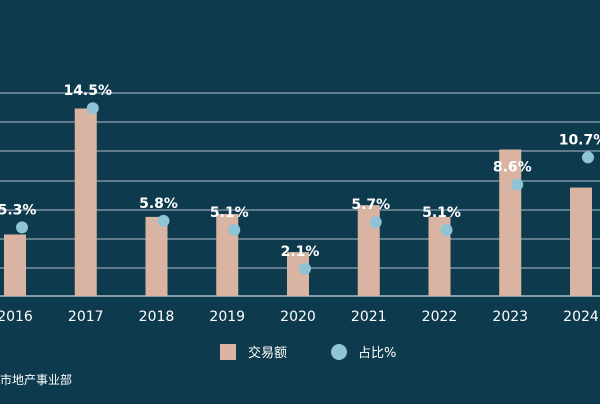 The width and height of the screenshot is (600, 404). I want to click on data-label-2024: 10.7%, so click(579, 140).